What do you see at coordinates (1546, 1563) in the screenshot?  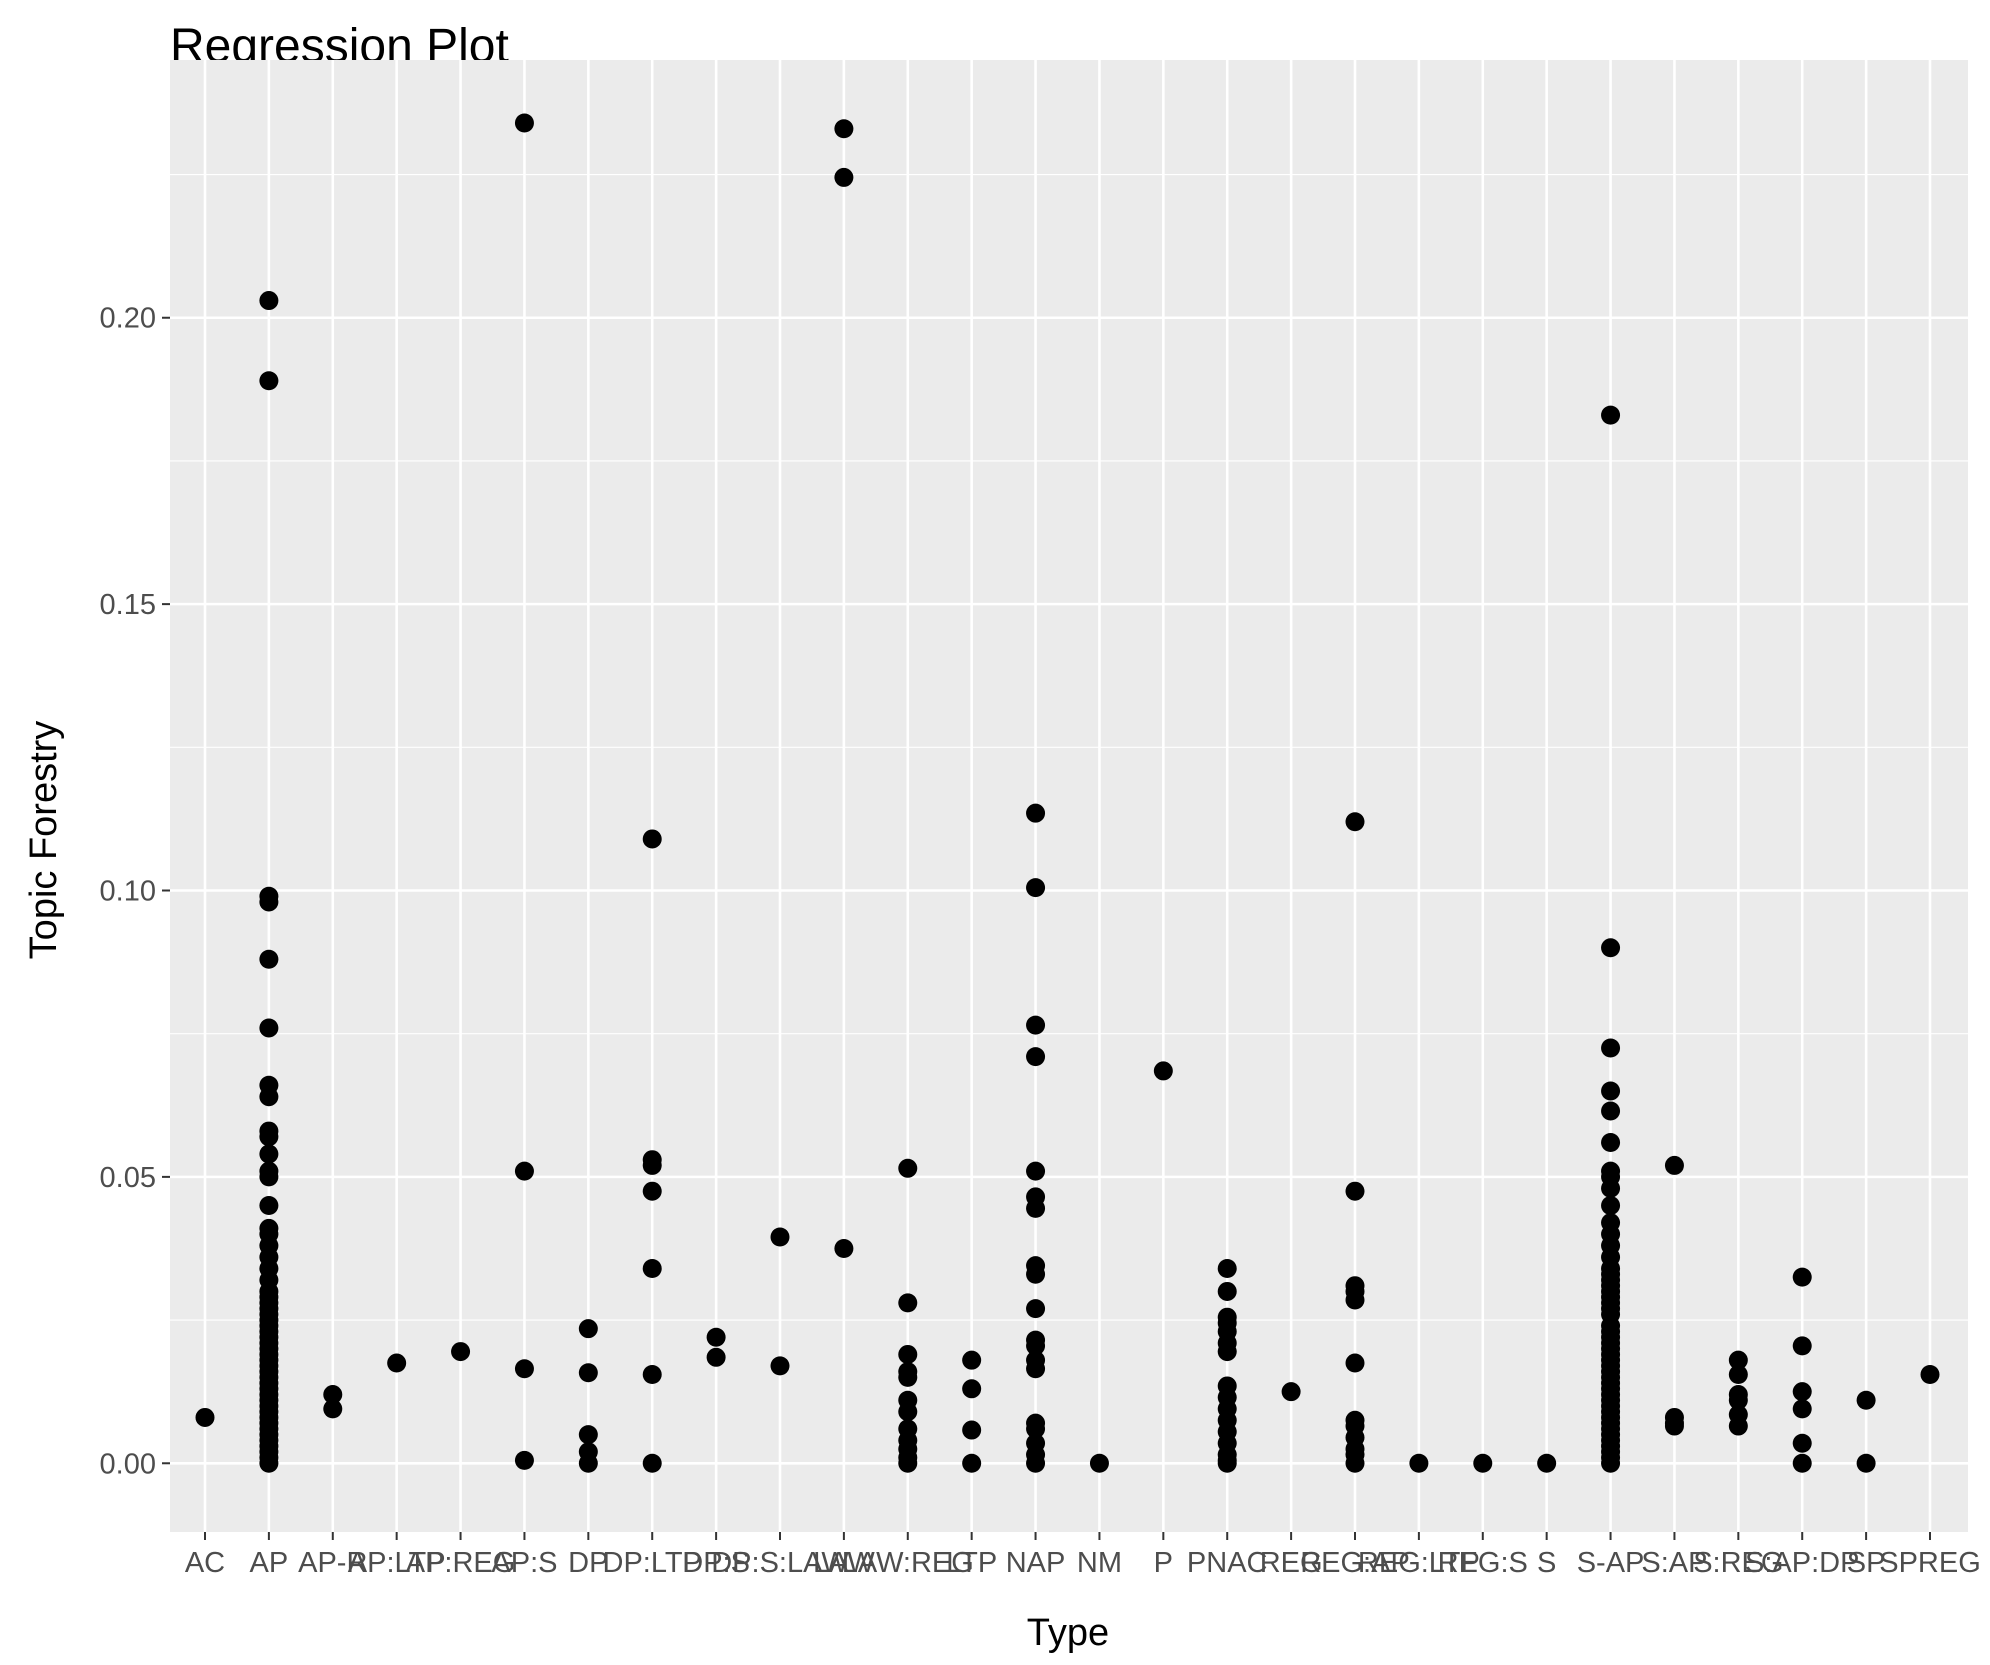 I see `x-tick-label: S` at bounding box center [1546, 1563].